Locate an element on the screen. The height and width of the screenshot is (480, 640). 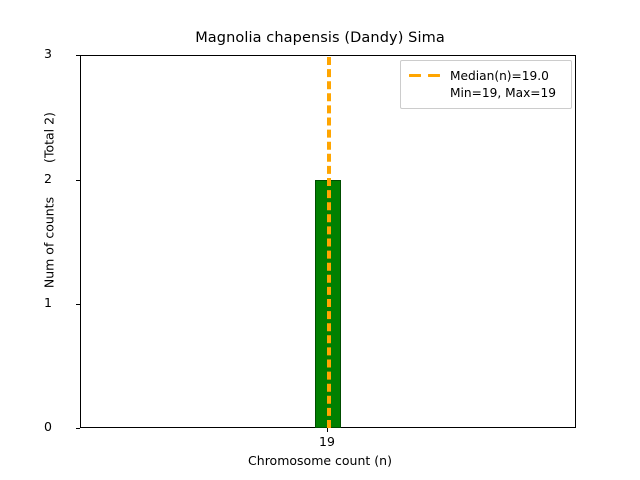
ytick-label-2: 2 is located at coordinates (48, 178).